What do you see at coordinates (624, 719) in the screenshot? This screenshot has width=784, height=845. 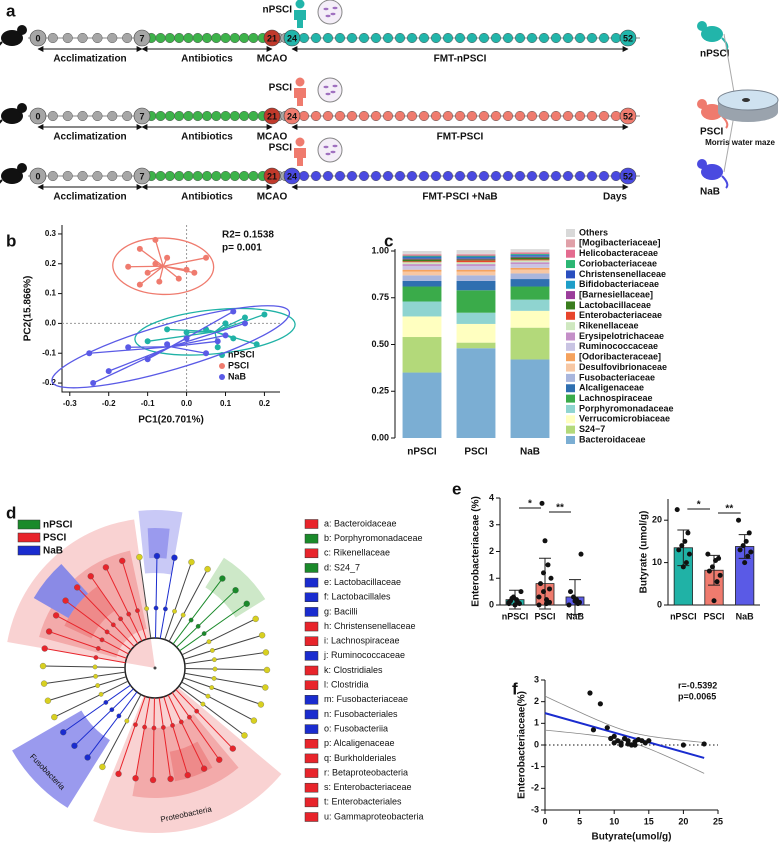 I see `confidence-band` at bounding box center [624, 719].